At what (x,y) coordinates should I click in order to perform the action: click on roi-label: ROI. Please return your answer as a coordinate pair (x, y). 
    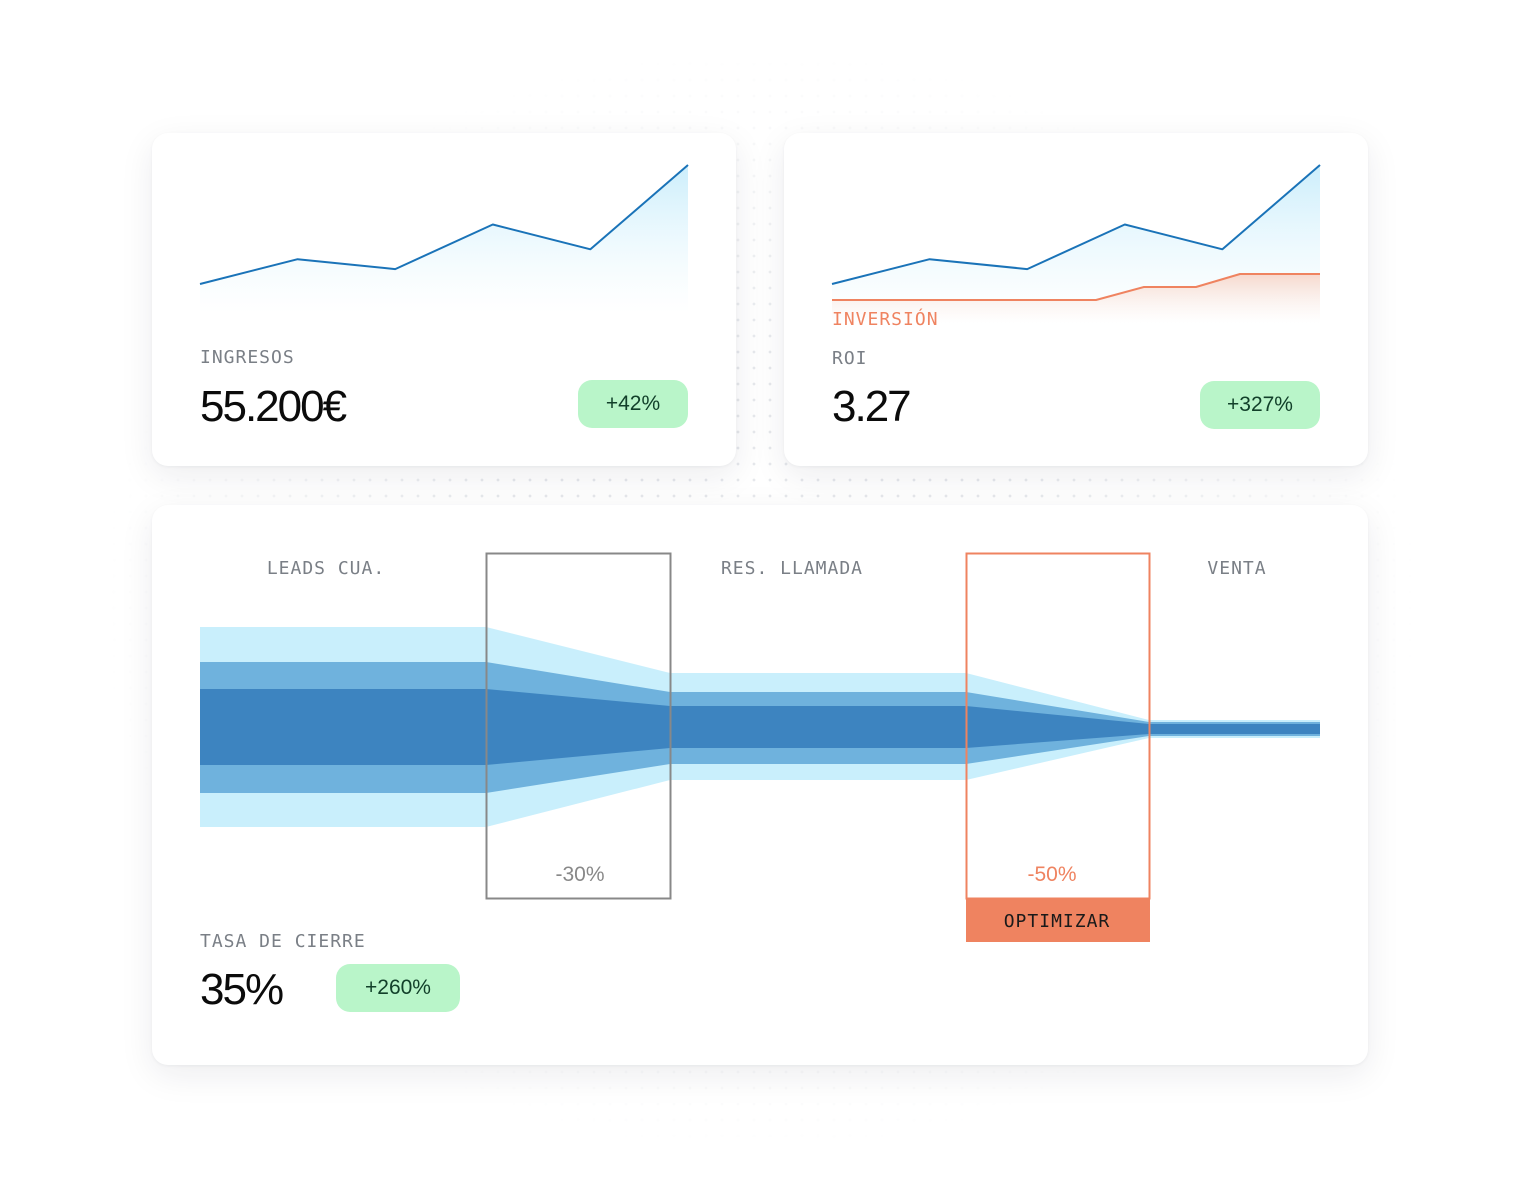
    Looking at the image, I should click on (850, 358).